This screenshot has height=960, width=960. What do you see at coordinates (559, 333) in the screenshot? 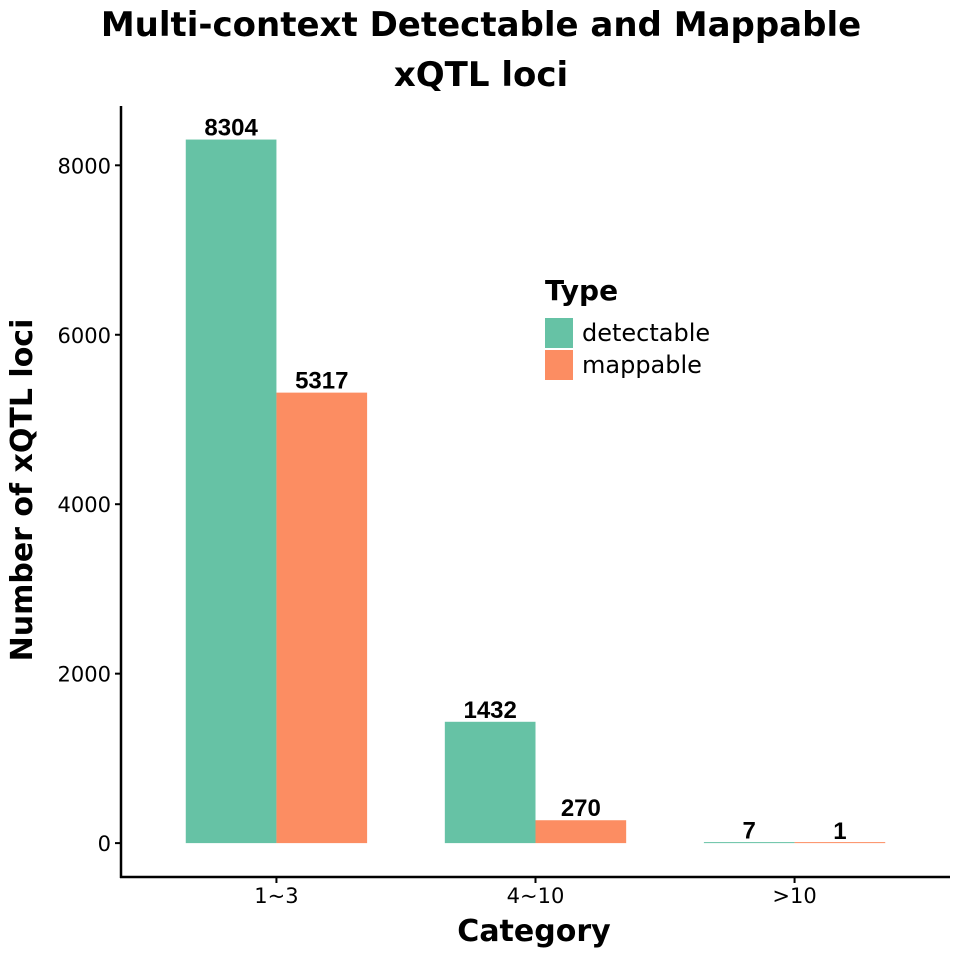
I see `legend-key-detectable` at bounding box center [559, 333].